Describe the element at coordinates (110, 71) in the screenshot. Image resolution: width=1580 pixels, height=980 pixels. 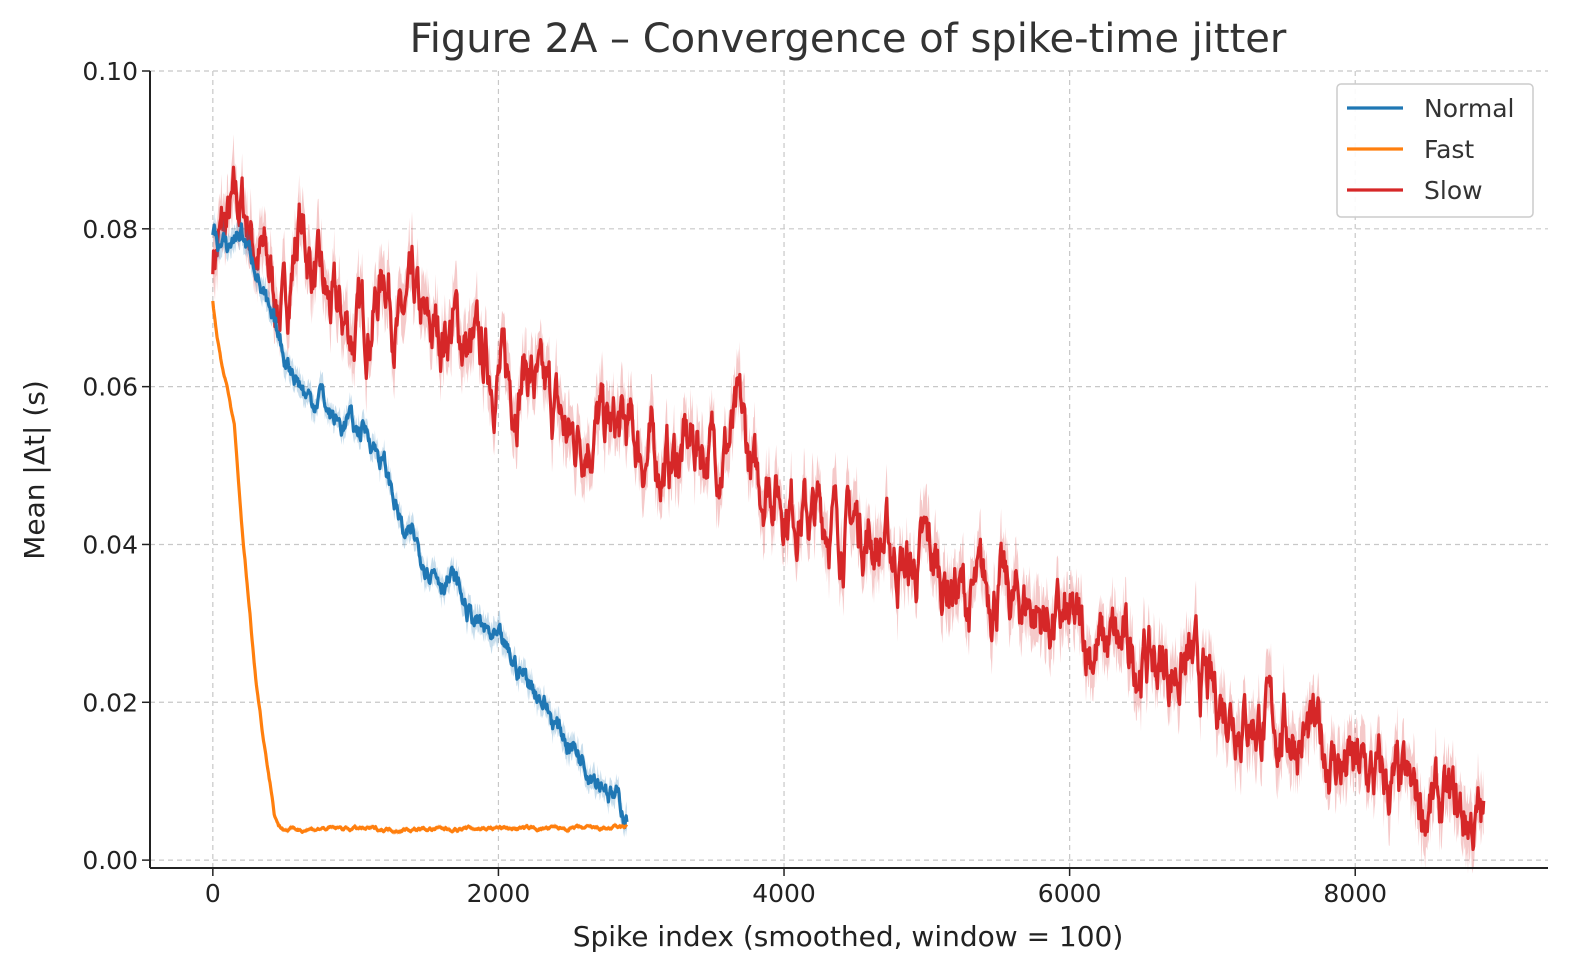
I see `y-tick-label: 0.10` at that location.